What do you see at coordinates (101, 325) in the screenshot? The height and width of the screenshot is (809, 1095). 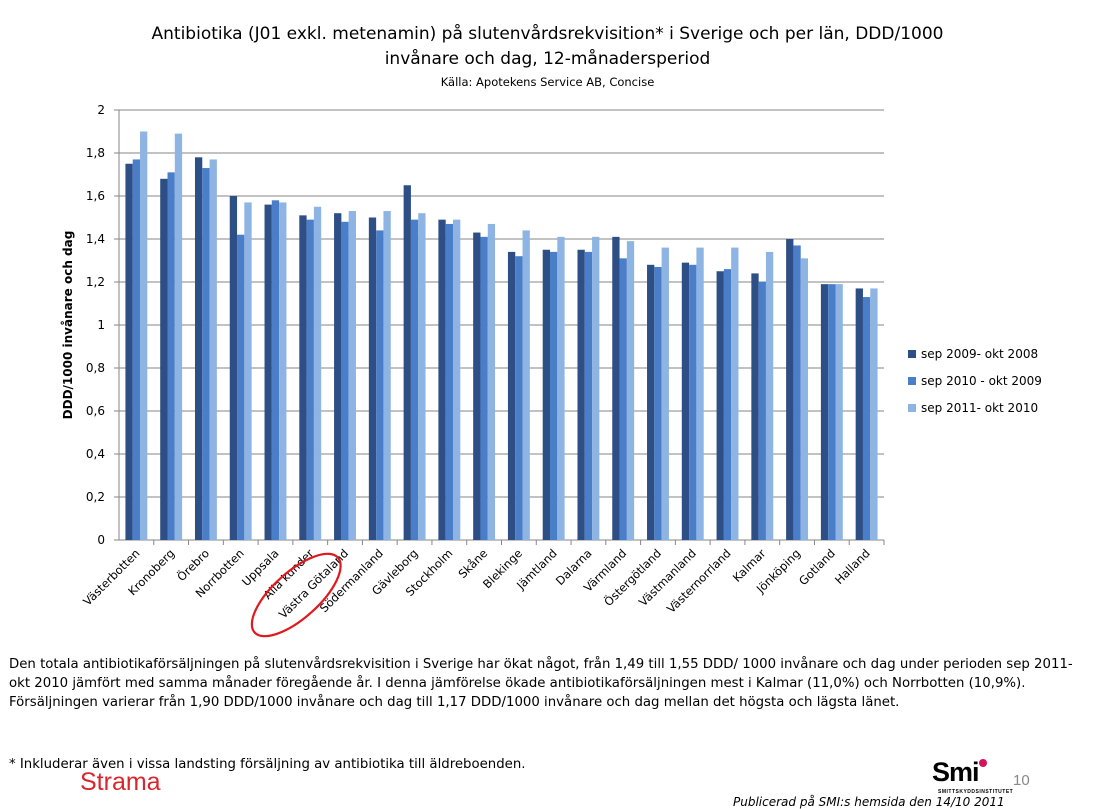 I see `y-tick-label: 1` at bounding box center [101, 325].